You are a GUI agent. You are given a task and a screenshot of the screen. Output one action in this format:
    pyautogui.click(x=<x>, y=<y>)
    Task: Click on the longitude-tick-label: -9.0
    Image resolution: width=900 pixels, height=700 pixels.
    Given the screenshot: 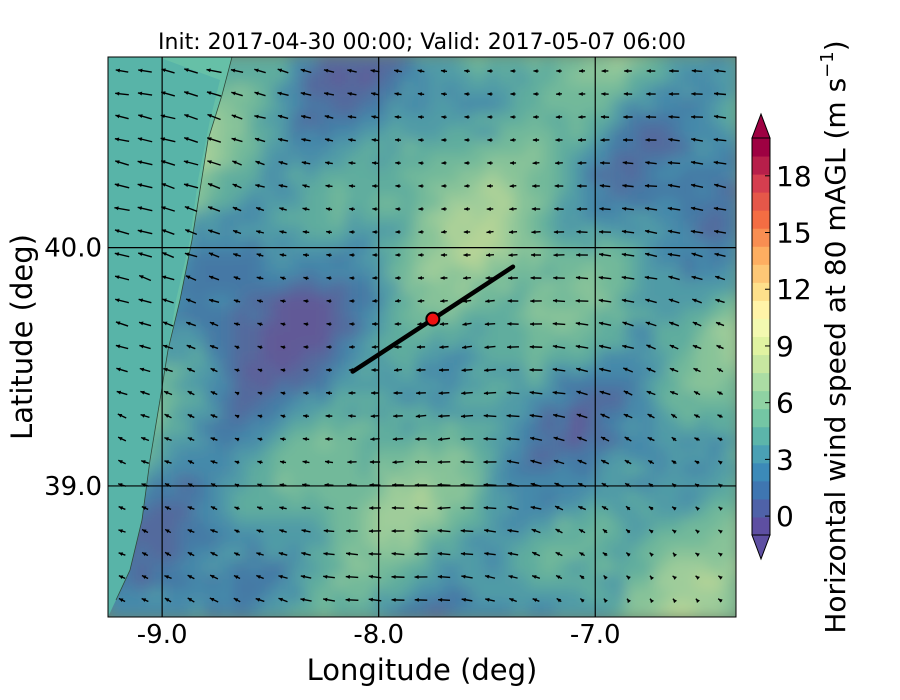 What is the action you would take?
    pyautogui.click(x=162, y=635)
    